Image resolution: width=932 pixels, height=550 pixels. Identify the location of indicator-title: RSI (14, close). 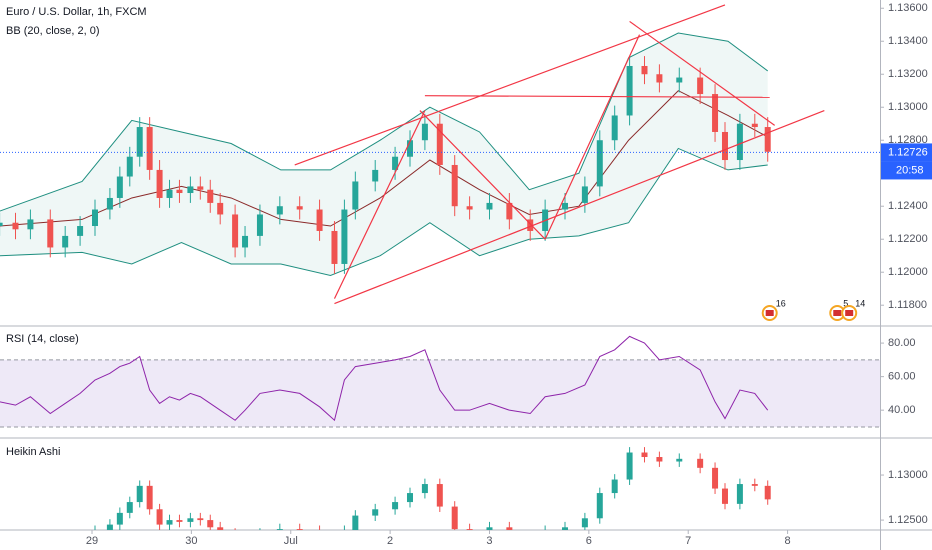
(42, 339).